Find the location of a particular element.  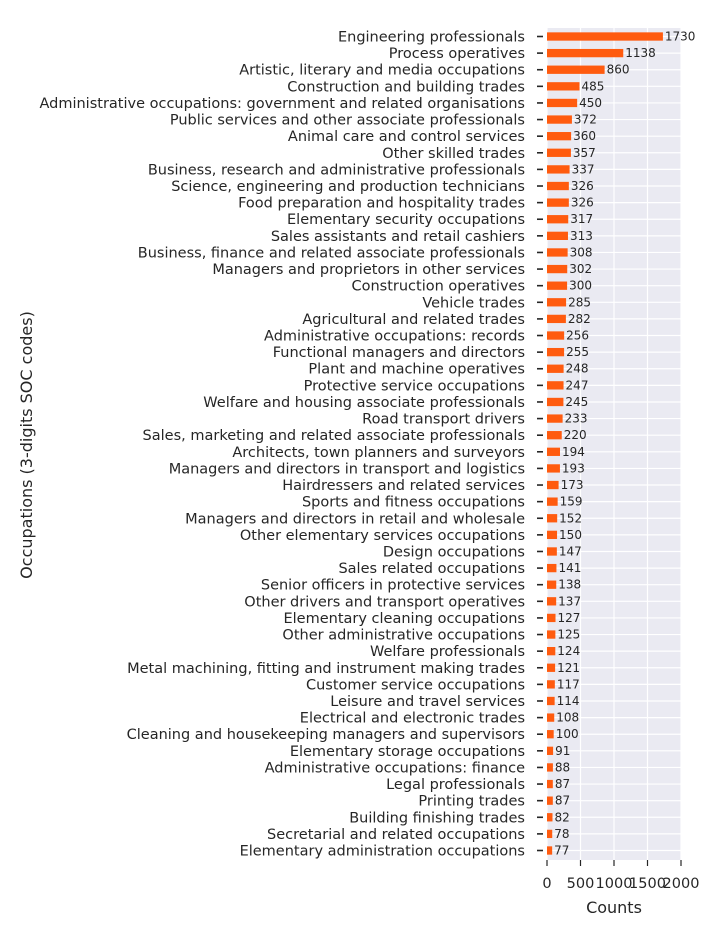

bar-value-label: 114 is located at coordinates (568, 701).